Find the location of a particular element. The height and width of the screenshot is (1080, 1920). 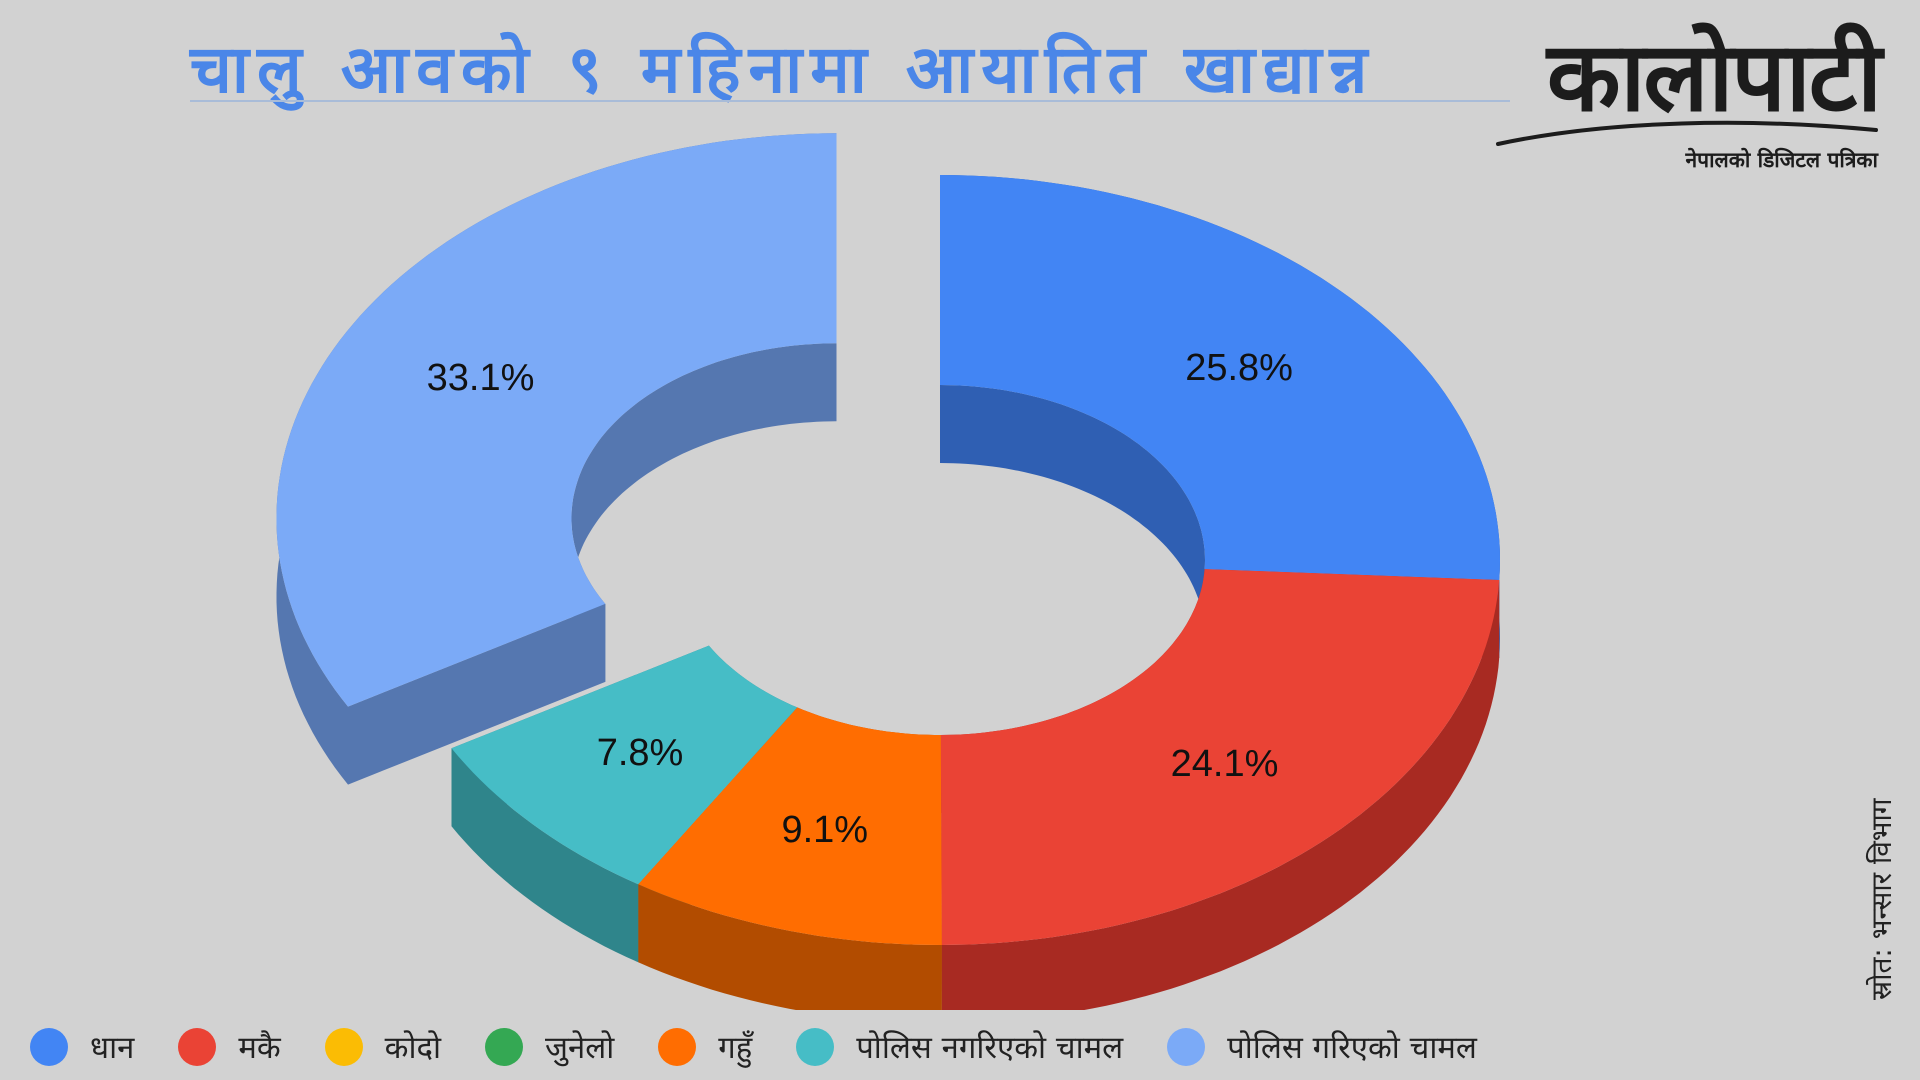

slice-outer-wall-गहुँ is located at coordinates (790, 947).